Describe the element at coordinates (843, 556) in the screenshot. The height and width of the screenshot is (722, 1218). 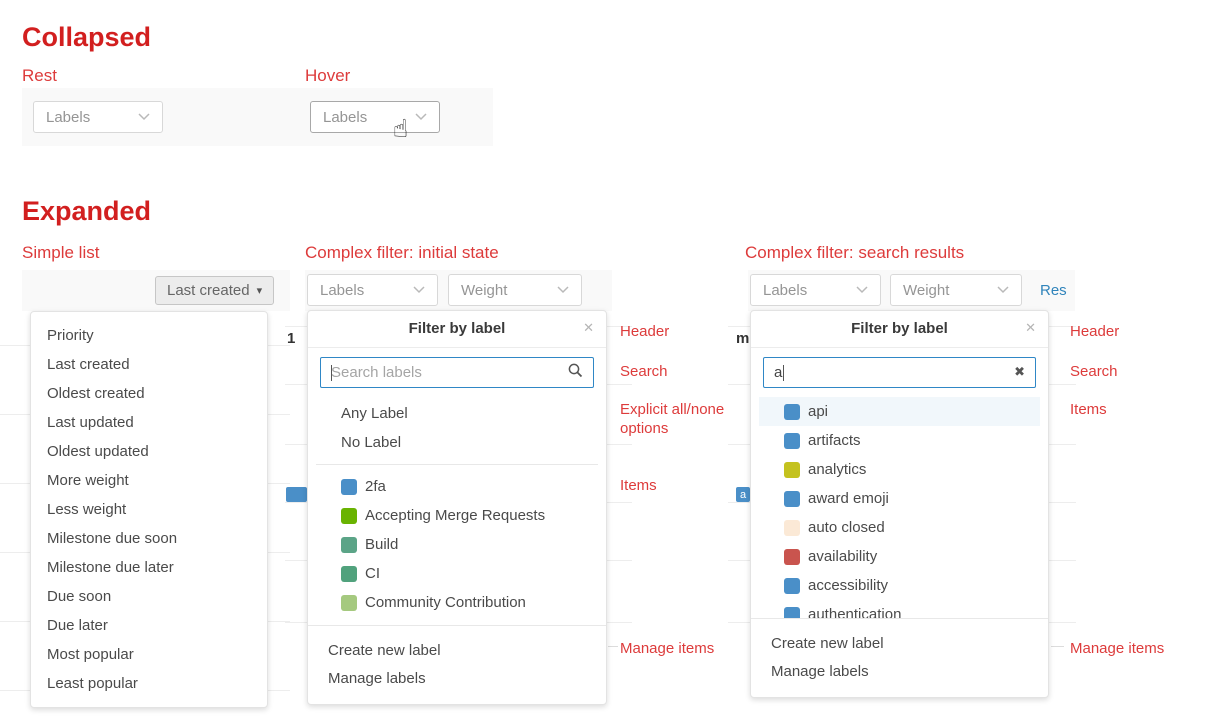
I see `label-name: availability` at that location.